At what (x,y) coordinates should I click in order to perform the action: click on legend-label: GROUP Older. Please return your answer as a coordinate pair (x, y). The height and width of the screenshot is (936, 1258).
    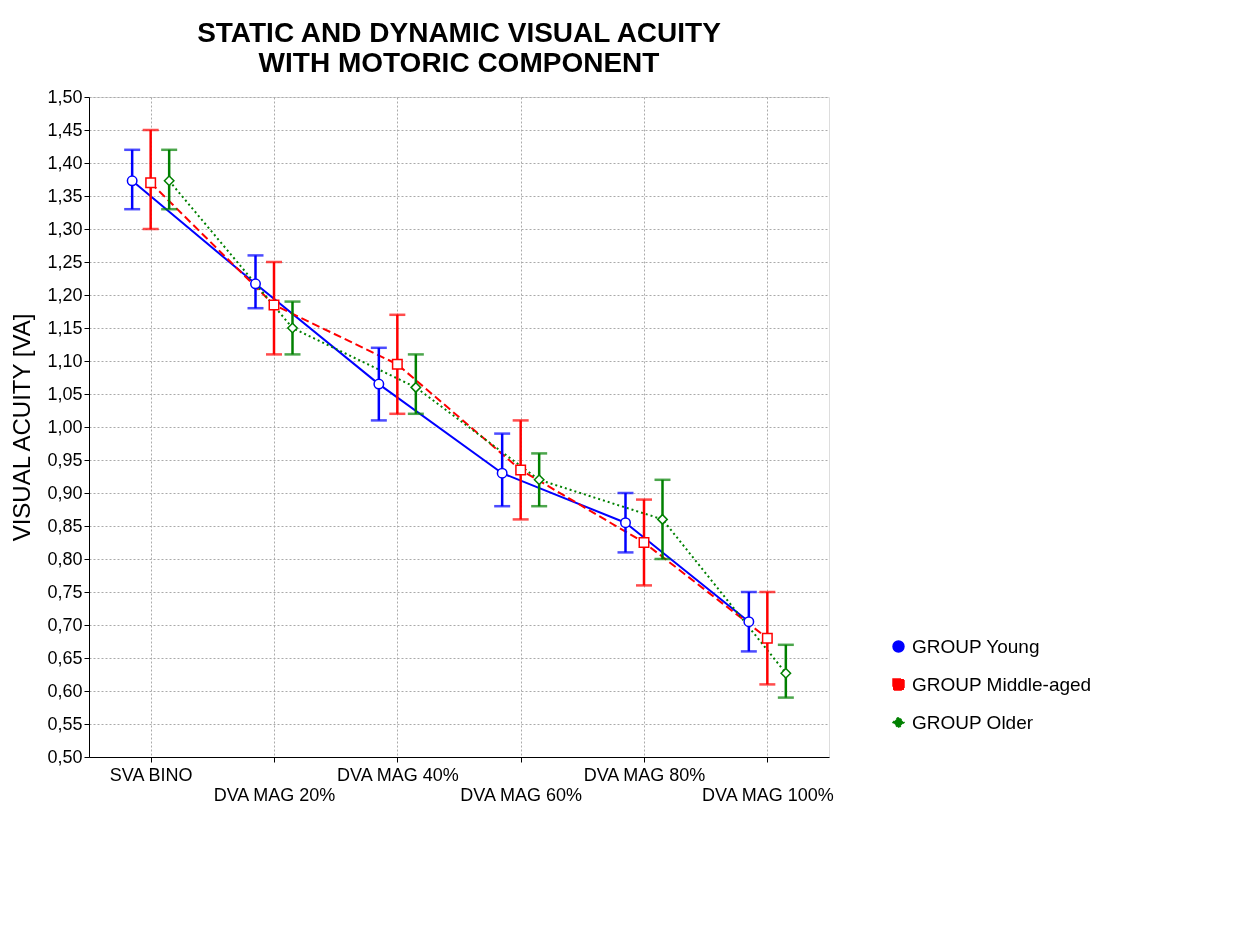
    Looking at the image, I should click on (973, 722).